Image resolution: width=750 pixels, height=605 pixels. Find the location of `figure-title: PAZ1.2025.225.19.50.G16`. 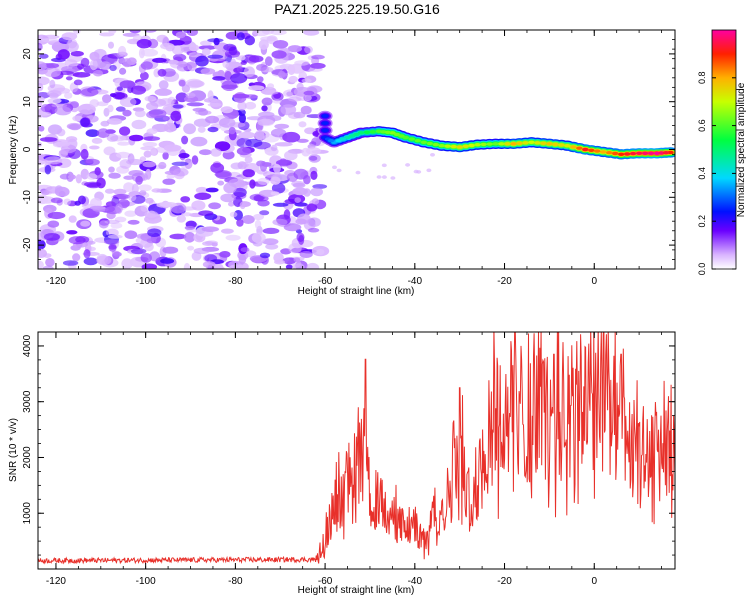

figure-title: PAZ1.2025.225.19.50.G16 is located at coordinates (357, 9).